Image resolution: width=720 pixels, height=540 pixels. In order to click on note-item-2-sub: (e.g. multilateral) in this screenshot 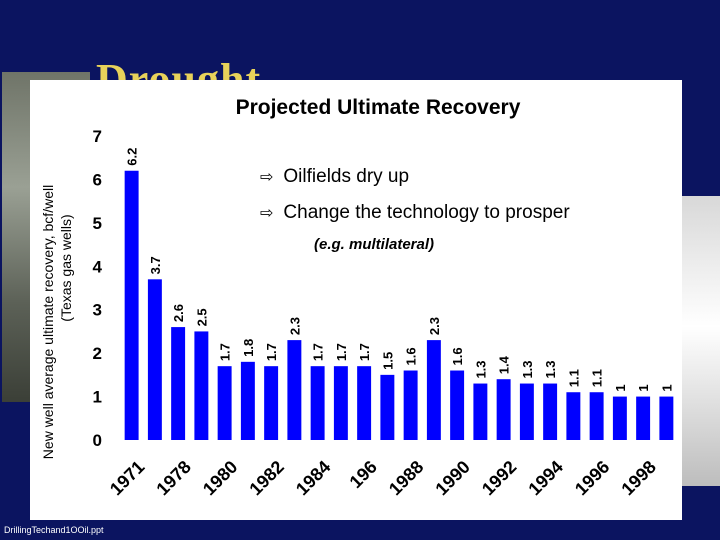, I will do `click(374, 244)`.